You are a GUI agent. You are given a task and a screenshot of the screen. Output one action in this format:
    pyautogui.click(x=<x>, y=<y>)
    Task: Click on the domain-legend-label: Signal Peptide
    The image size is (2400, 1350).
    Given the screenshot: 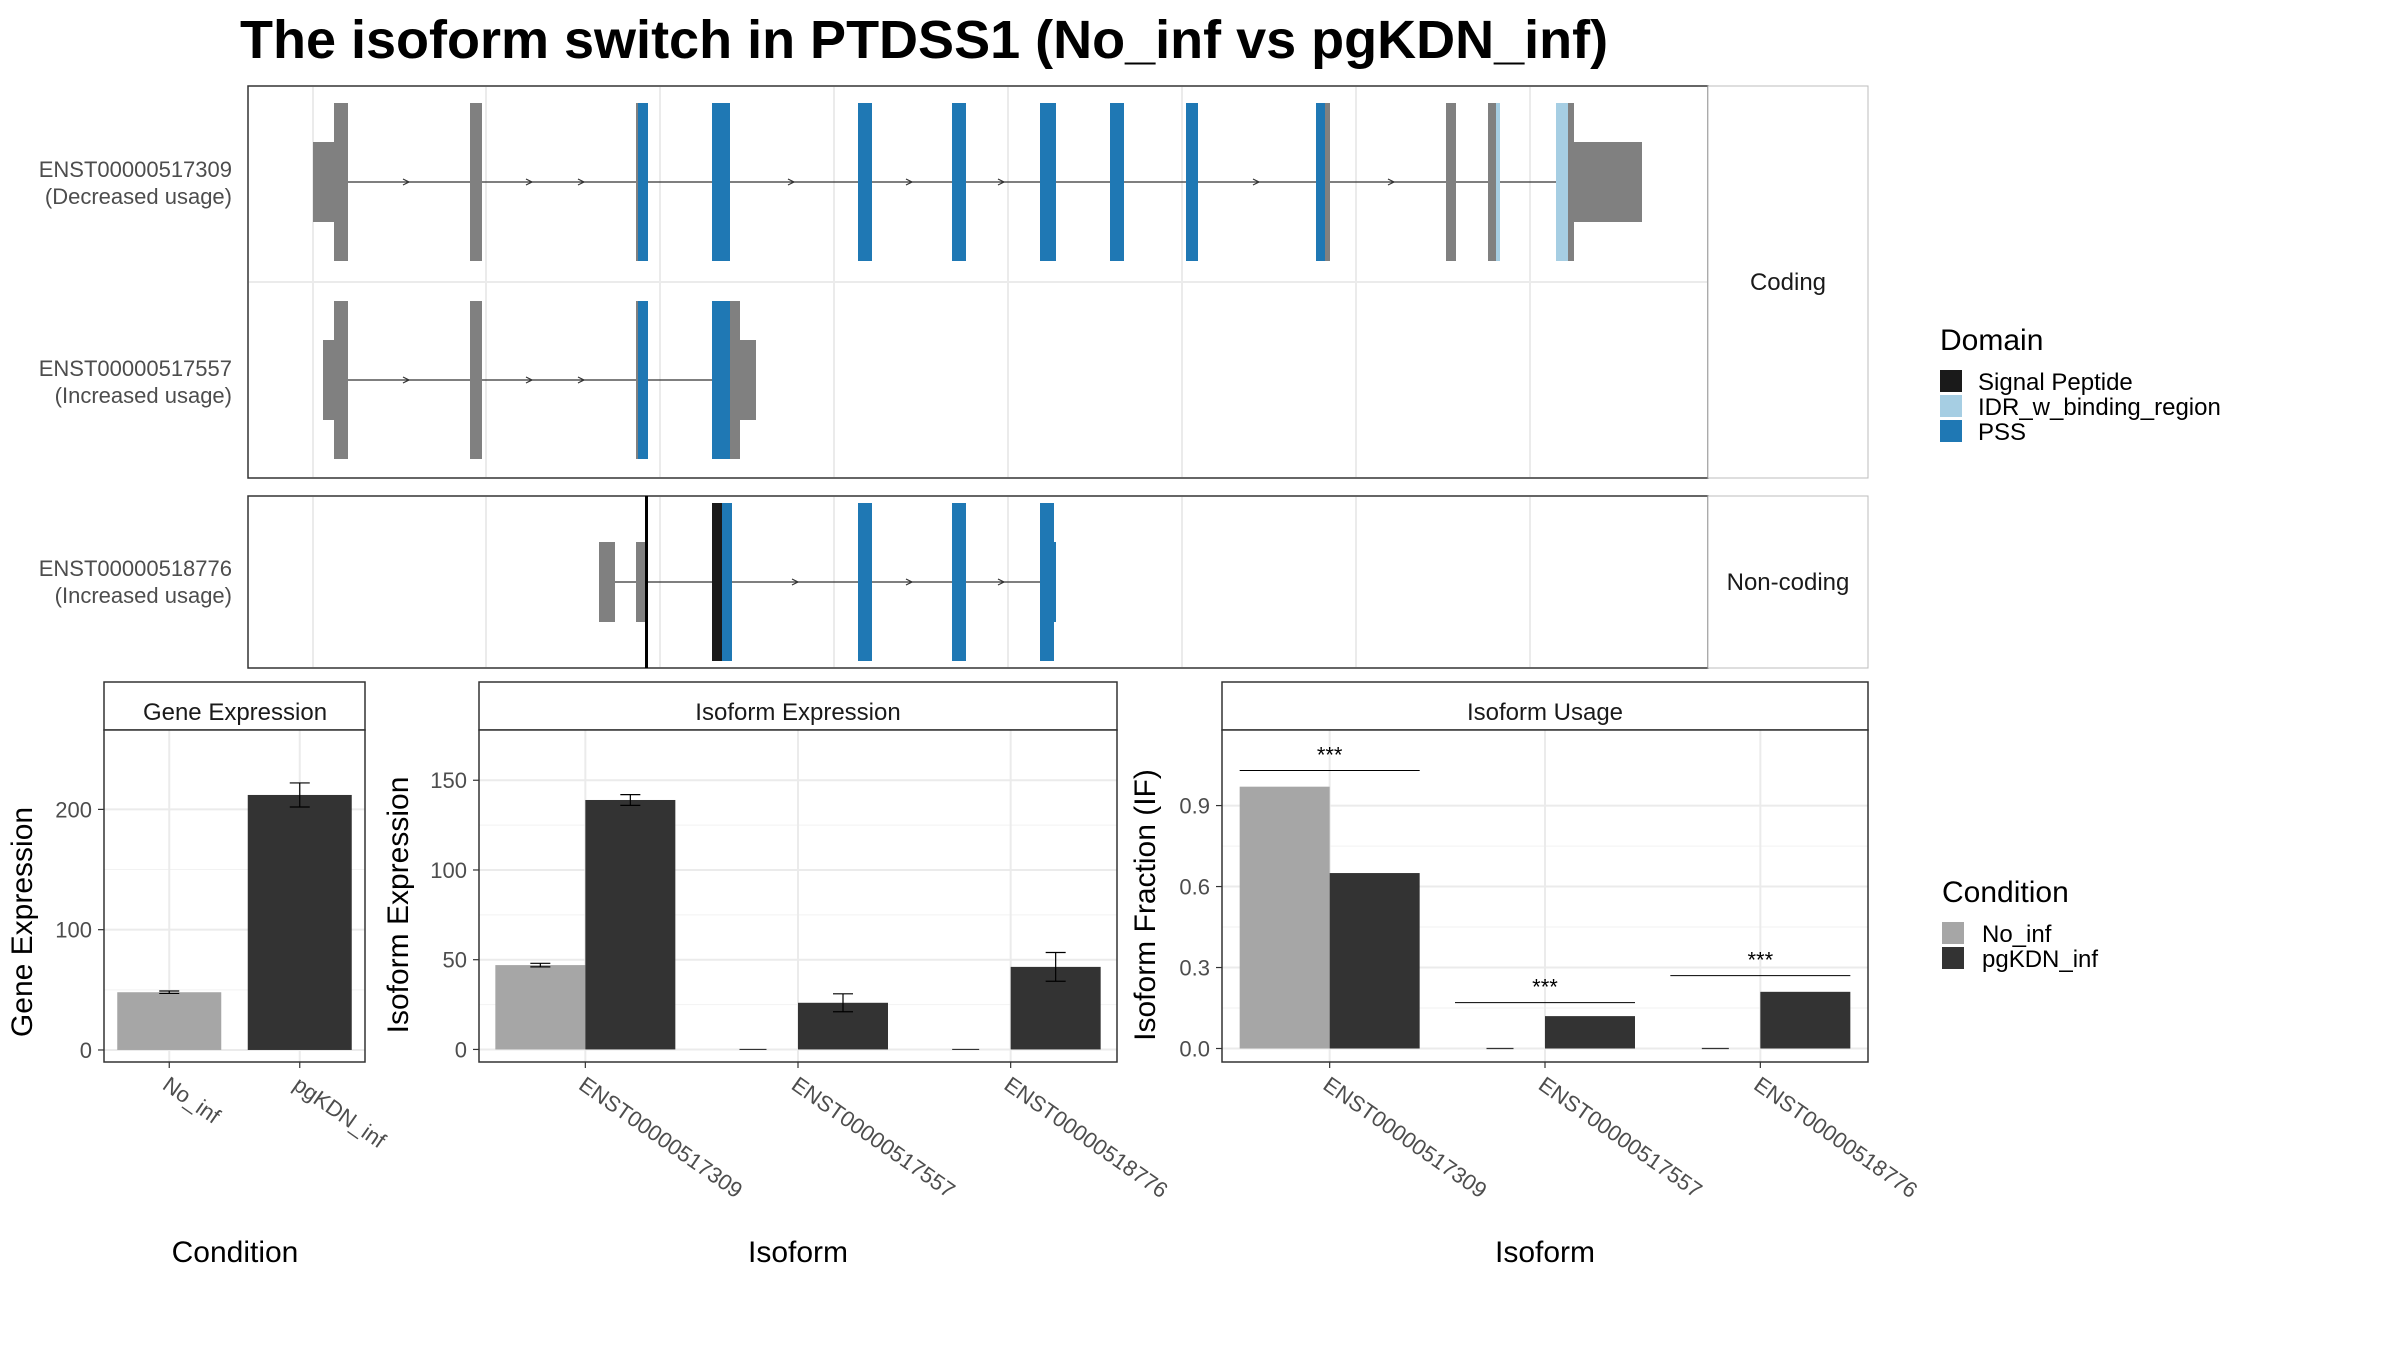 What is the action you would take?
    pyautogui.click(x=2055, y=382)
    